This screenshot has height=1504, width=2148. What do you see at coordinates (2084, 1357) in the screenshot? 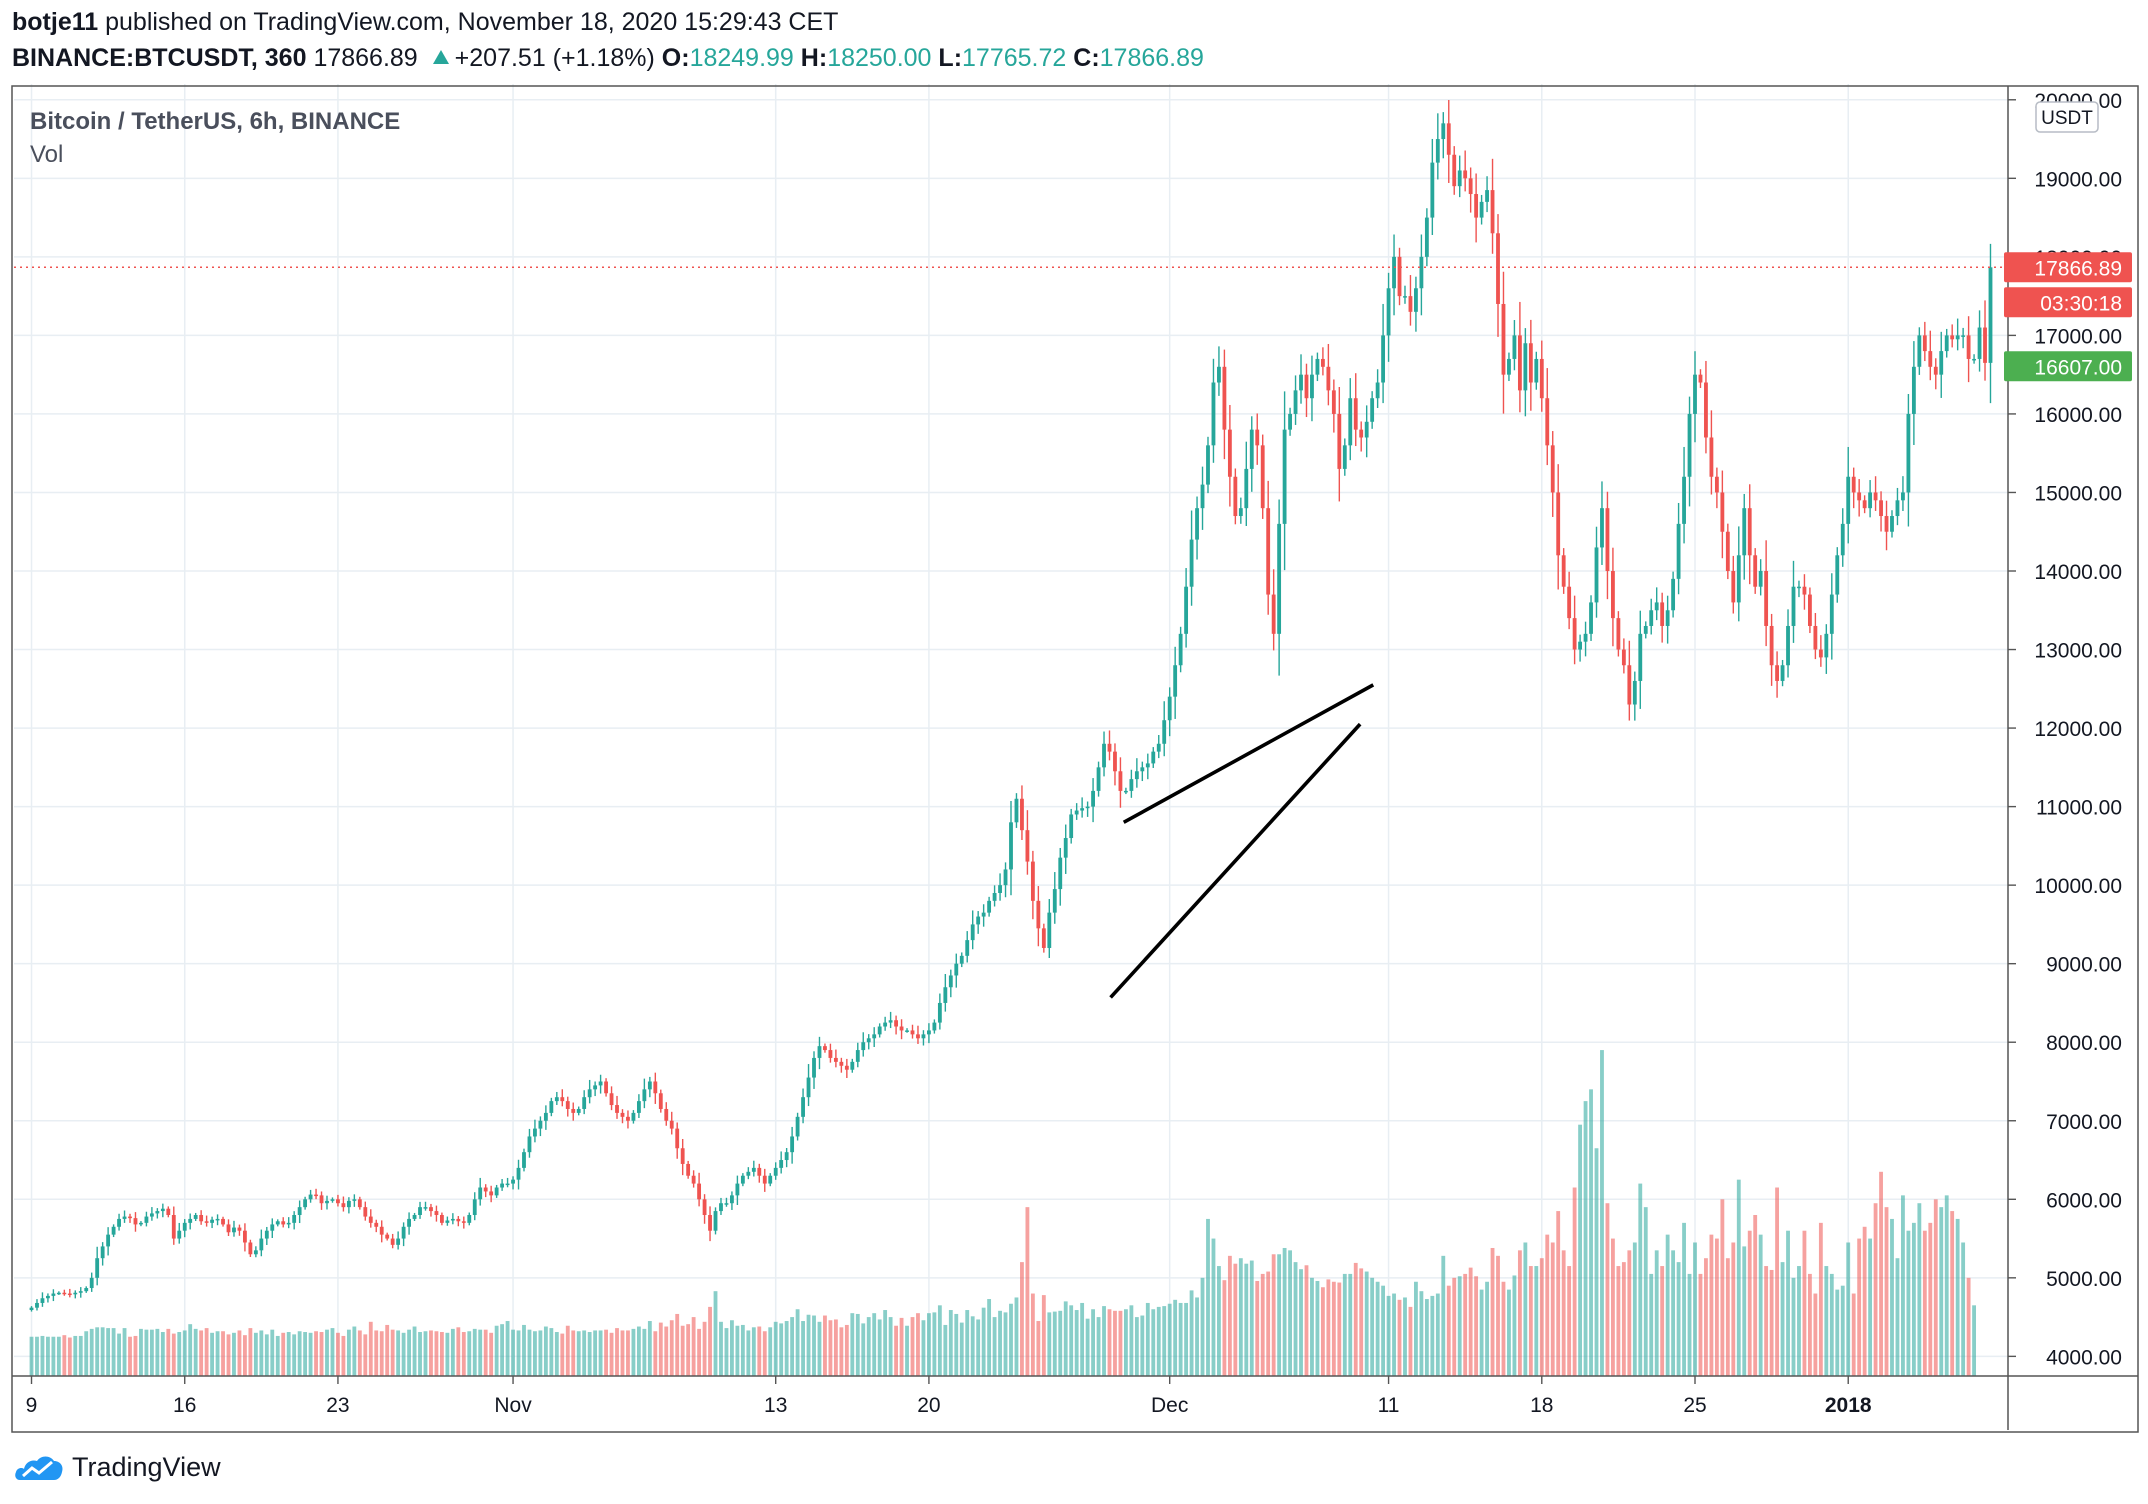
I see `price-tick-label: 4000.00` at bounding box center [2084, 1357].